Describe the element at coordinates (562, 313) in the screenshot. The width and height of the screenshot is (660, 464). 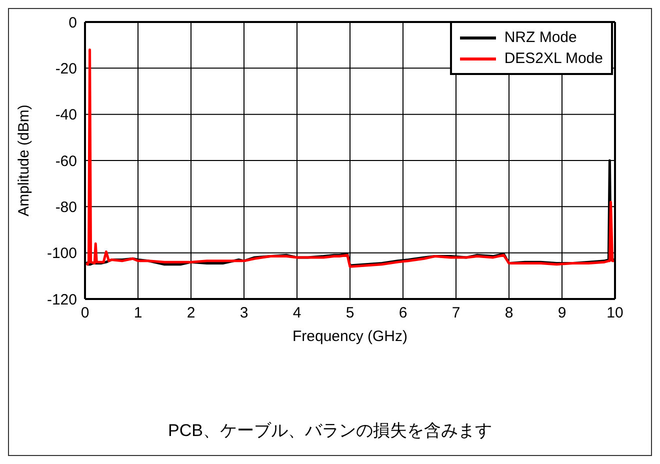
I see `x-tick-label: 9` at that location.